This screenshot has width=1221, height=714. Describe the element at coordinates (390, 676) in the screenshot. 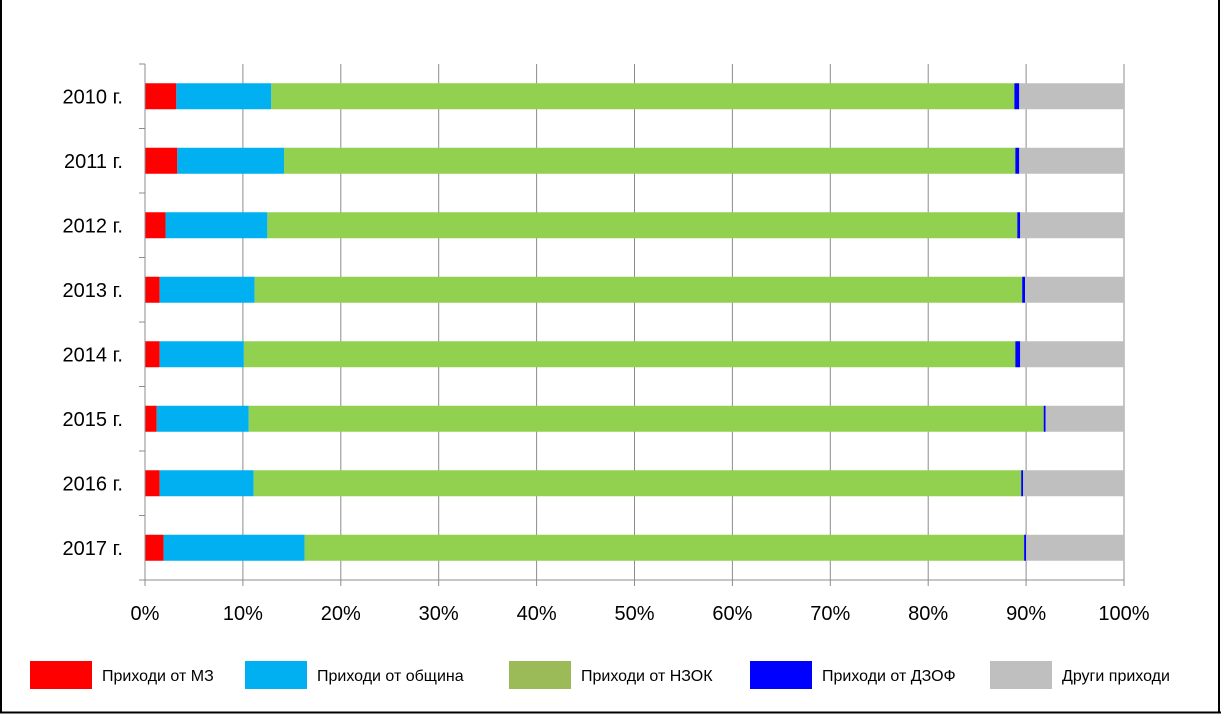

I see `legend-label: Приходи от община` at that location.